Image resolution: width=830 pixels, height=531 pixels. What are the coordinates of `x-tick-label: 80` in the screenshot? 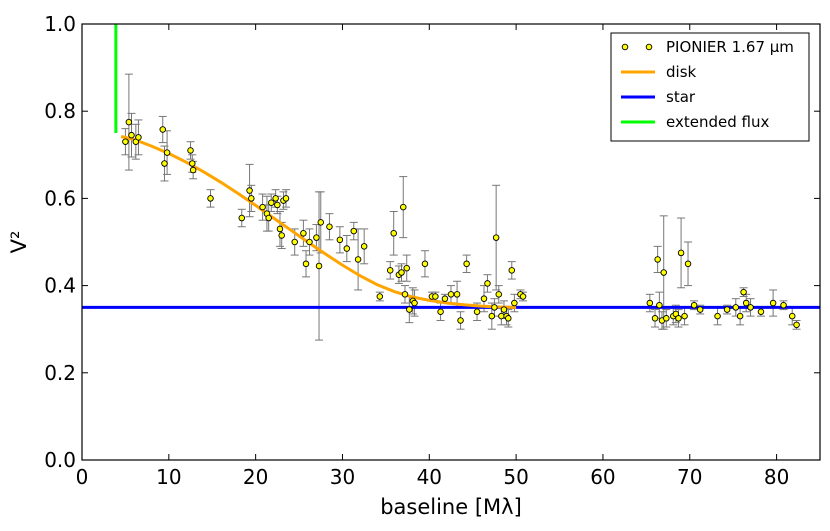 It's located at (776, 477).